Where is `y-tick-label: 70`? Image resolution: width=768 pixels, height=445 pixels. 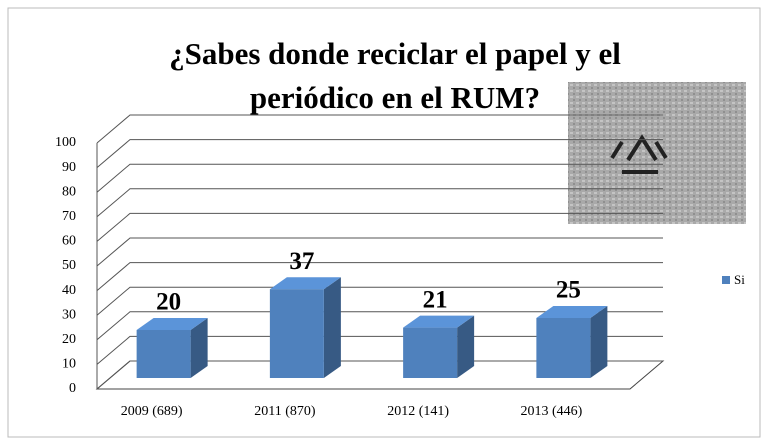 y-tick-label: 70 is located at coordinates (69, 216).